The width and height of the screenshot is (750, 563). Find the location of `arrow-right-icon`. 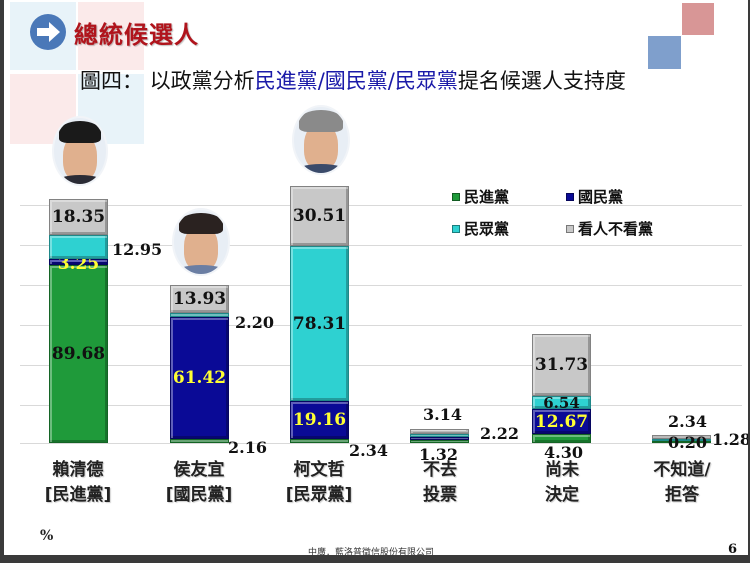

arrow-right-icon is located at coordinates (48, 32).